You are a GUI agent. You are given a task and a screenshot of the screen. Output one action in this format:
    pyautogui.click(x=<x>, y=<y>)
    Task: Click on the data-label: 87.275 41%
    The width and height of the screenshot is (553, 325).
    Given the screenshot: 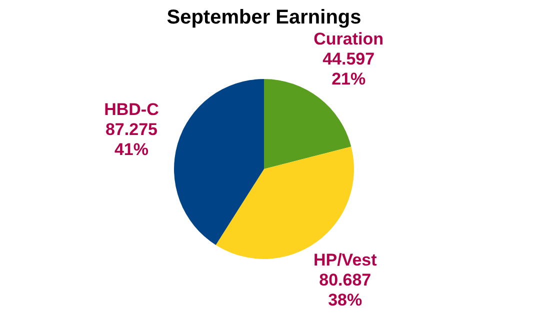 What is the action you would take?
    pyautogui.click(x=131, y=140)
    